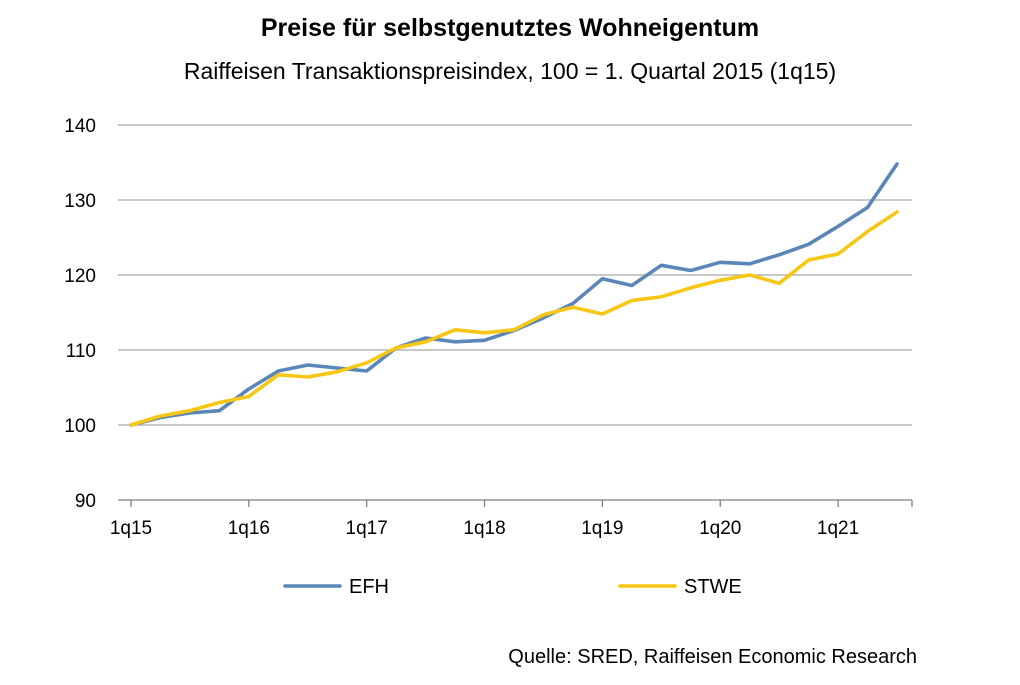 The height and width of the screenshot is (685, 1020). Describe the element at coordinates (512, 587) in the screenshot. I see `legend: EFH STWE` at that location.